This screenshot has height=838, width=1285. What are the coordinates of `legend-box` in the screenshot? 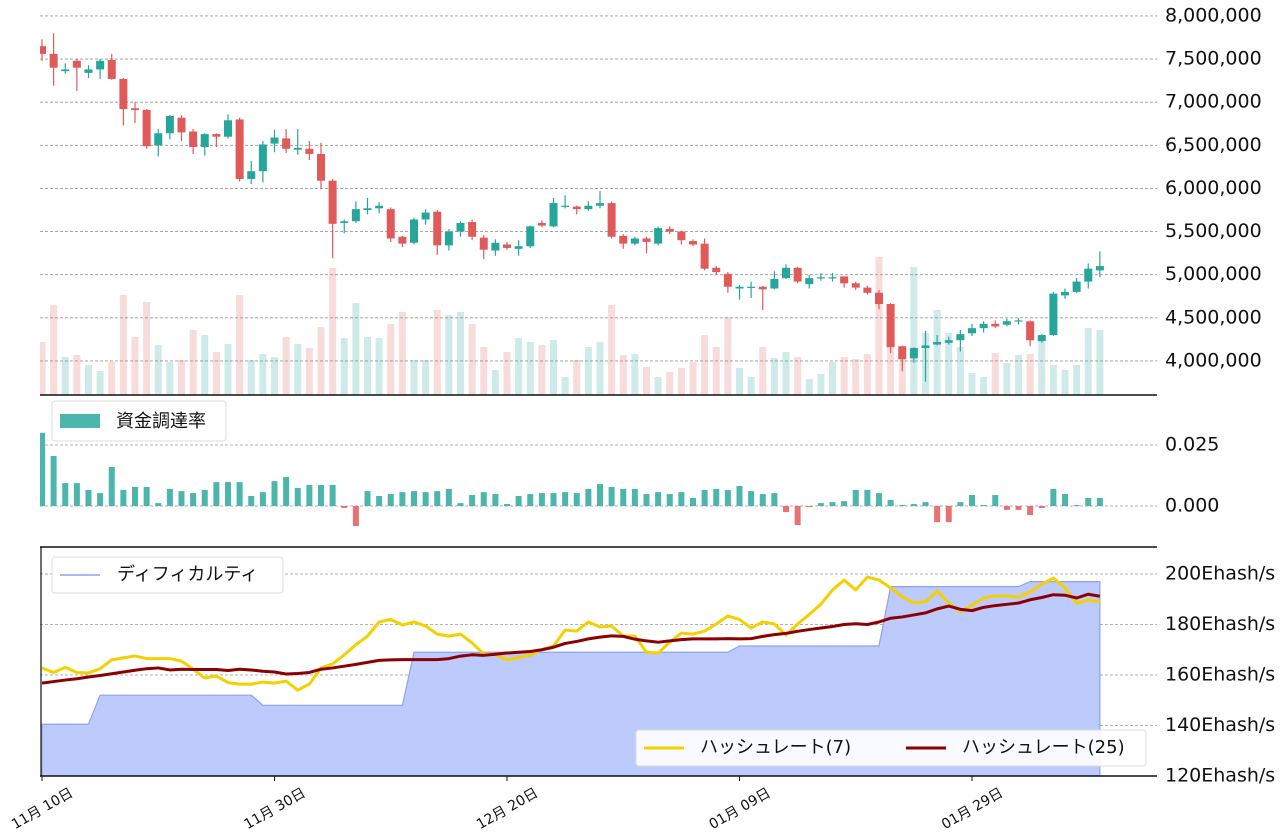 It's located at (891, 748).